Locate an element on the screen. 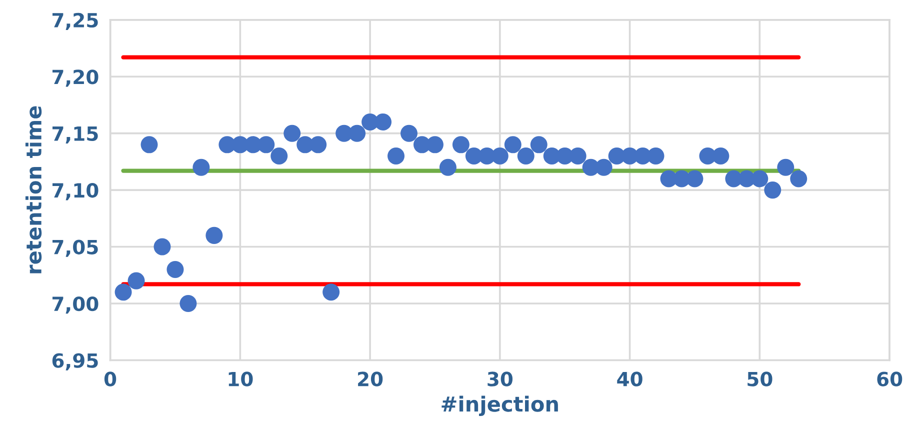 Image resolution: width=904 pixels, height=442 pixels. x-tick-label: 10 is located at coordinates (240, 379).